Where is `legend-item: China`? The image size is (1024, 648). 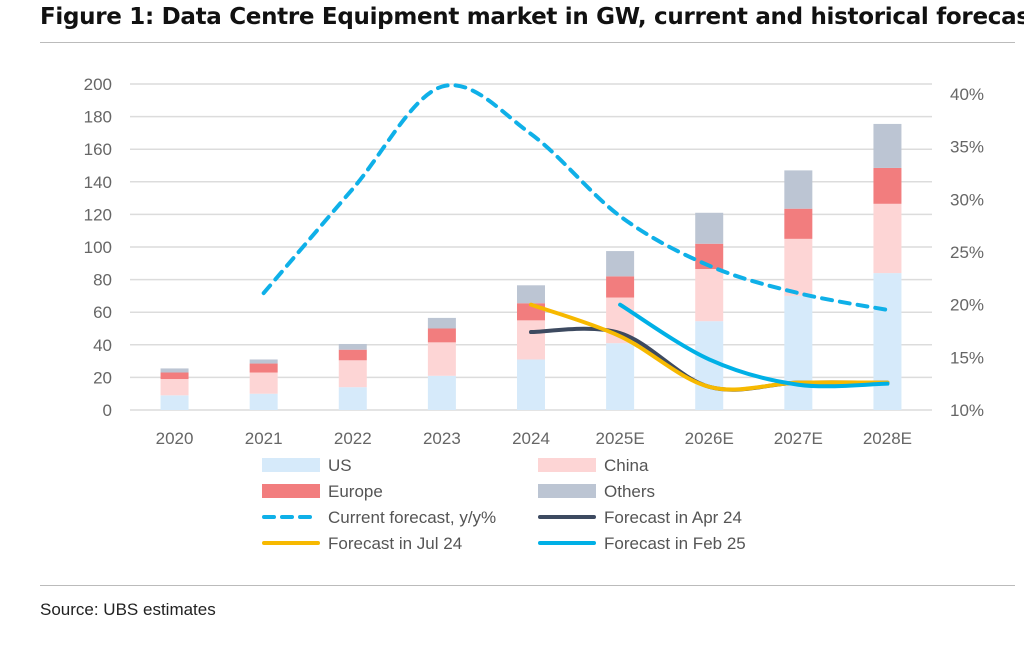 legend-item: China is located at coordinates (593, 465).